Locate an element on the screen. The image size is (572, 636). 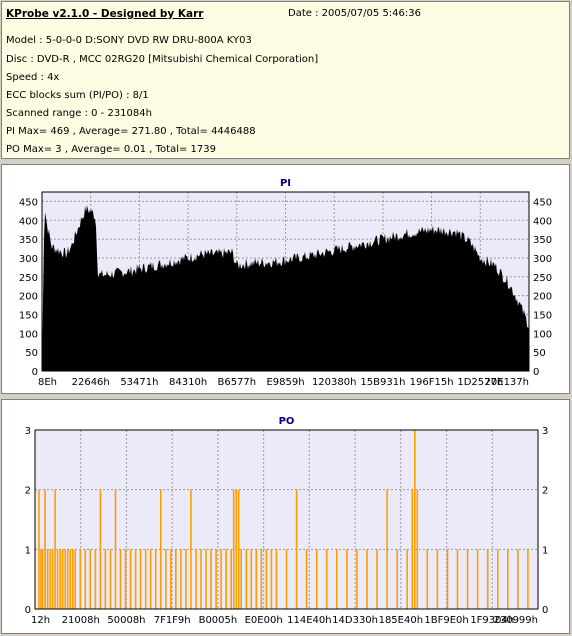
pi-xtick: 120380h is located at coordinates (334, 382).